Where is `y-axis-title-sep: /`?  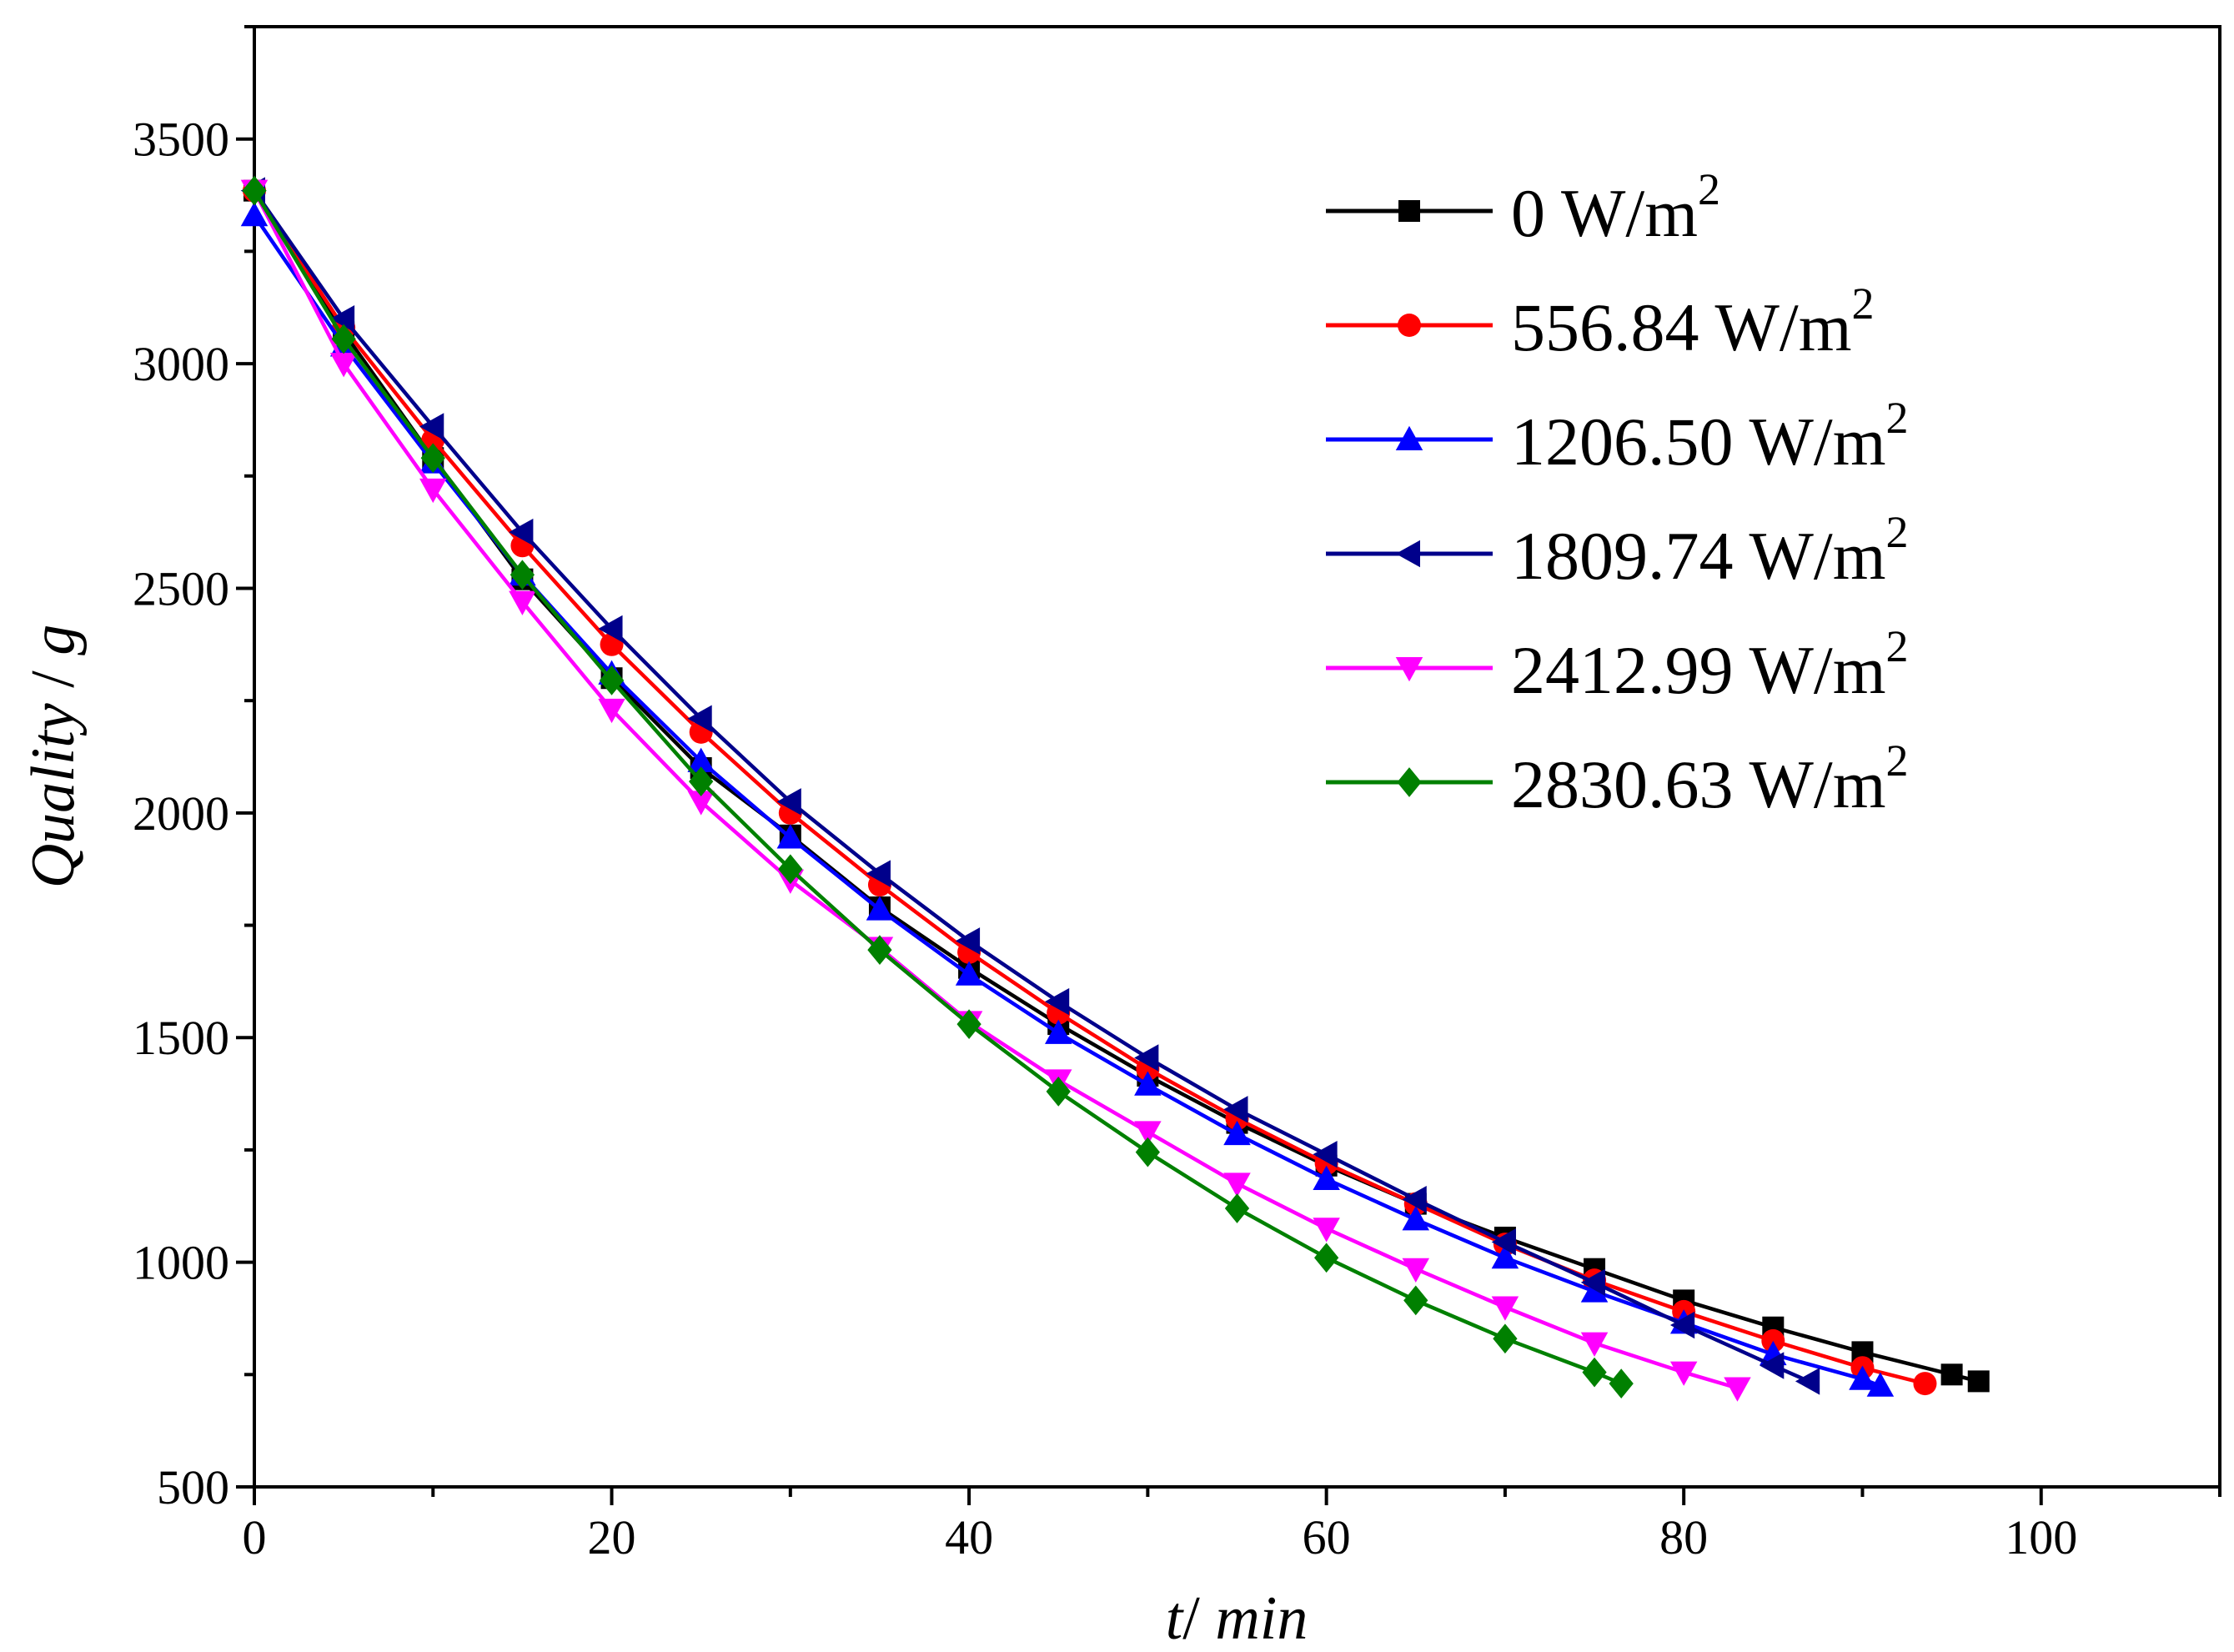
y-axis-title-sep: / is located at coordinates (53, 679).